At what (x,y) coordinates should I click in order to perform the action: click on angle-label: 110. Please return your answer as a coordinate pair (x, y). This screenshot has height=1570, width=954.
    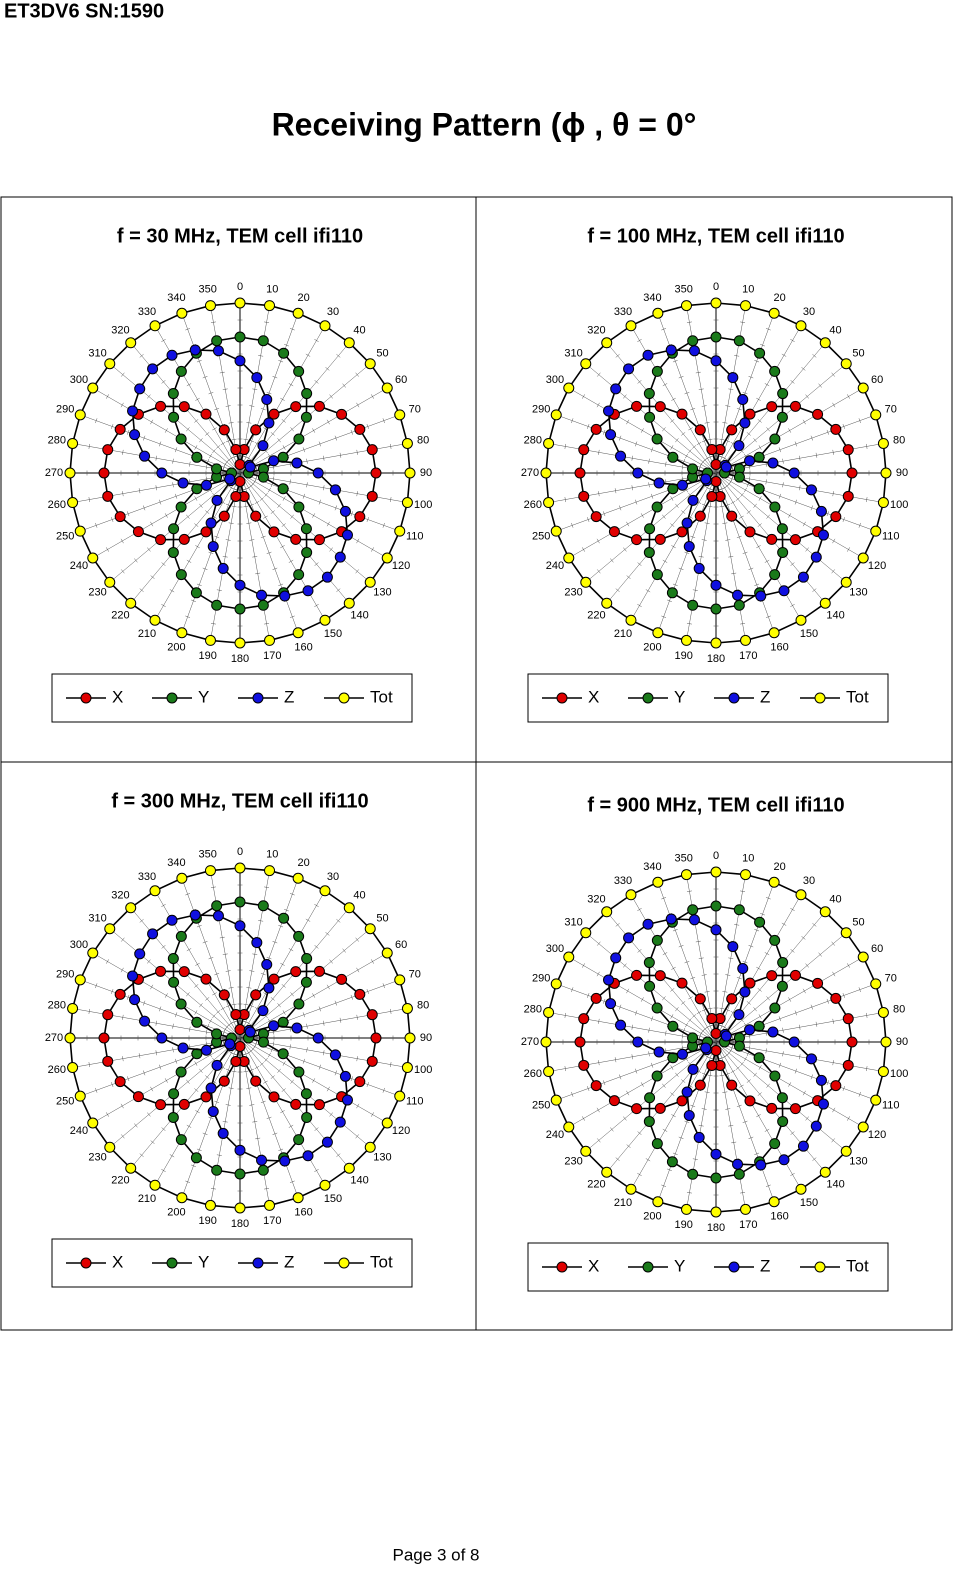
    Looking at the image, I should click on (415, 537).